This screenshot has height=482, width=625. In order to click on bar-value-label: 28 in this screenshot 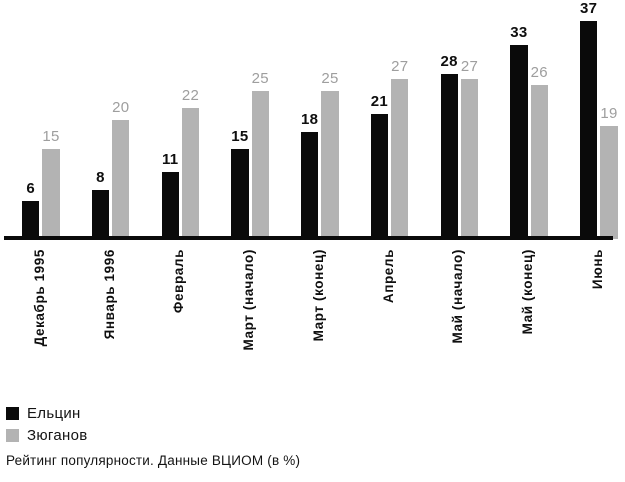, I will do `click(449, 61)`.